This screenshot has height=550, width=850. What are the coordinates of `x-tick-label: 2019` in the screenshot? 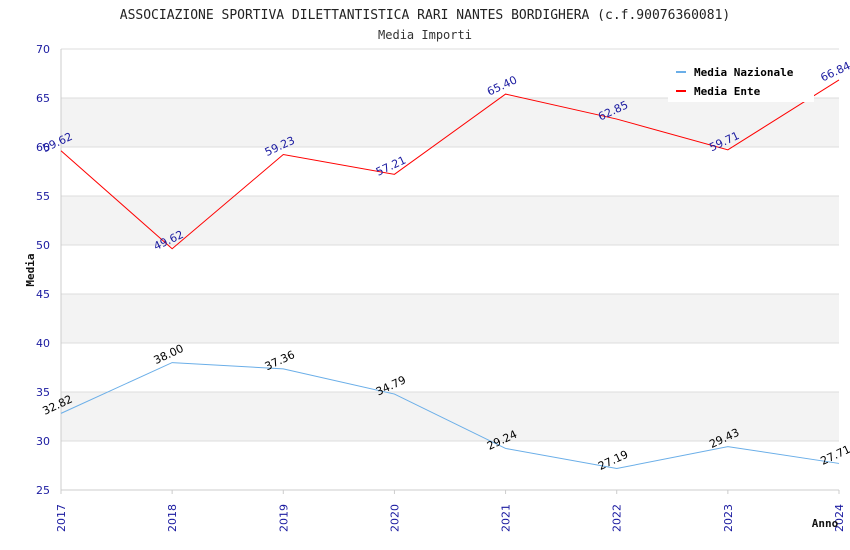 It's located at (283, 518).